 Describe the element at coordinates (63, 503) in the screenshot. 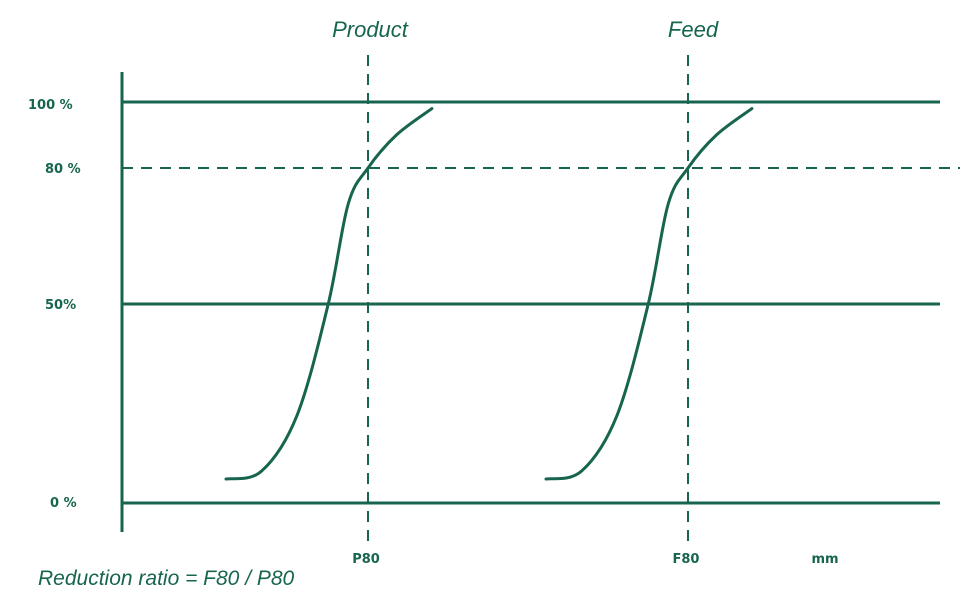

I see `y-tick-label-0: 0 %` at that location.